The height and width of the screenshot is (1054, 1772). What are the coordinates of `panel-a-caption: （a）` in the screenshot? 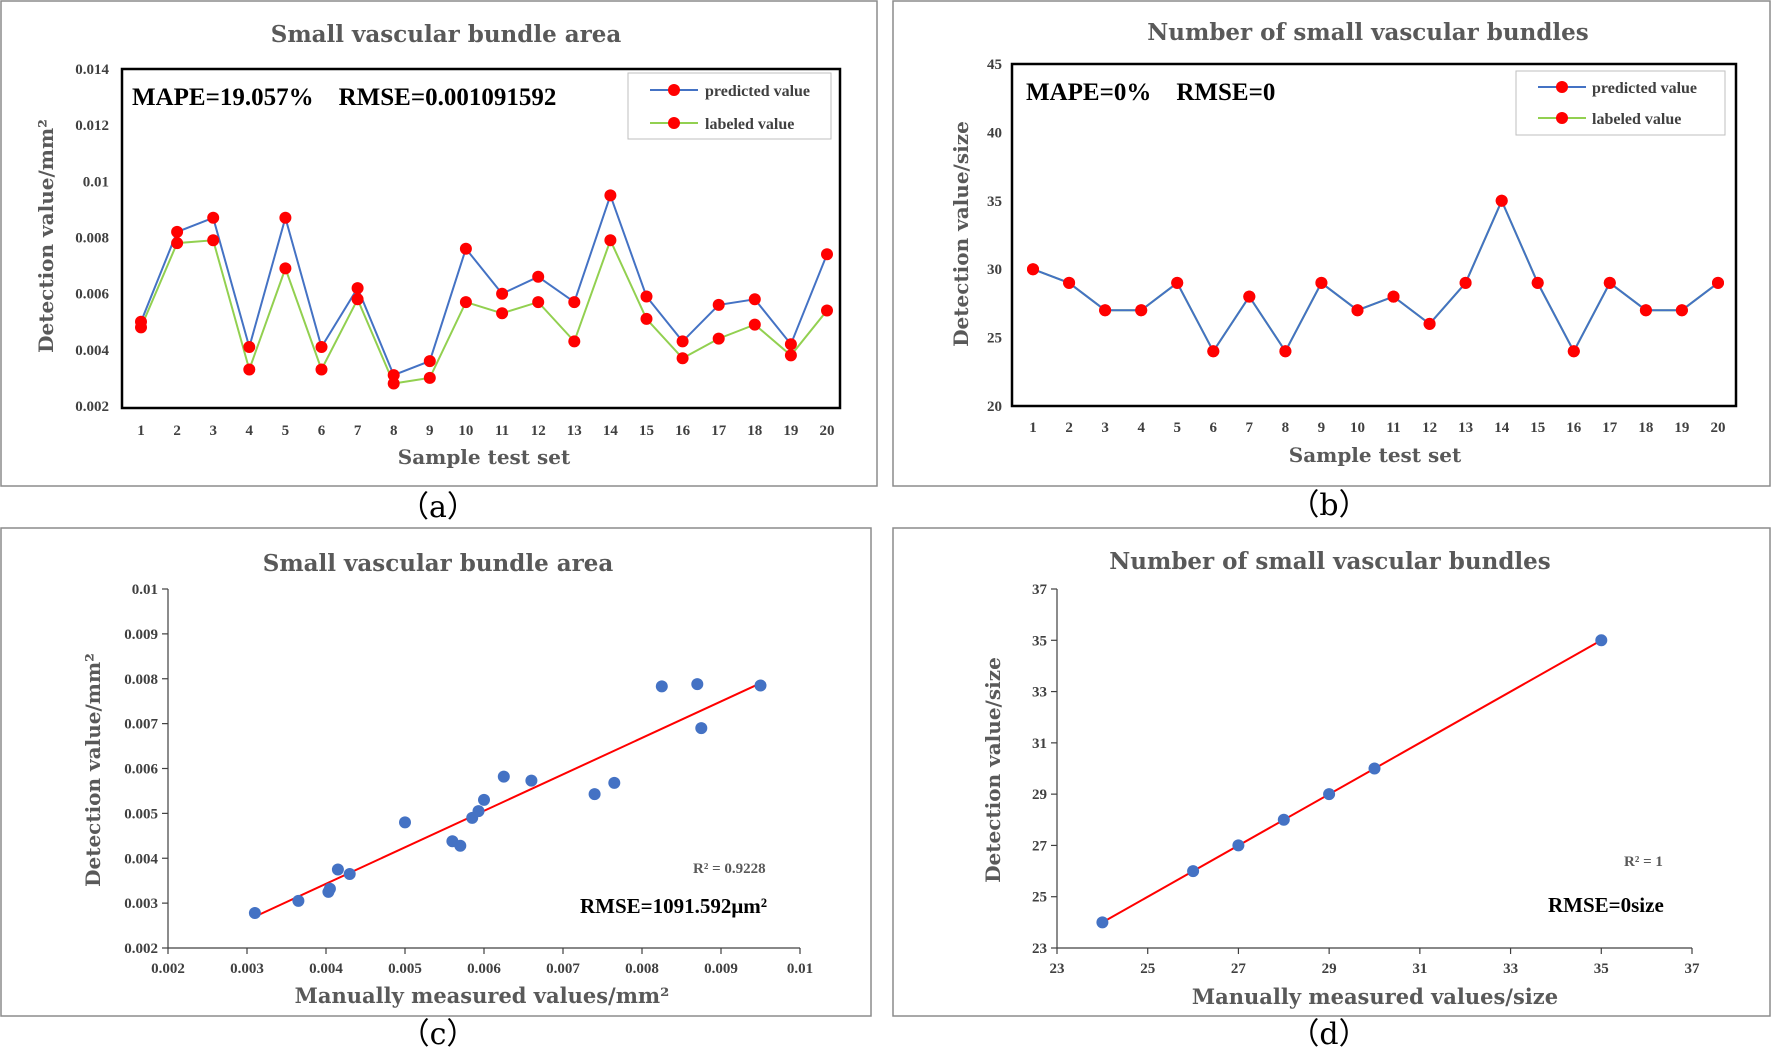 It's located at (438, 507).